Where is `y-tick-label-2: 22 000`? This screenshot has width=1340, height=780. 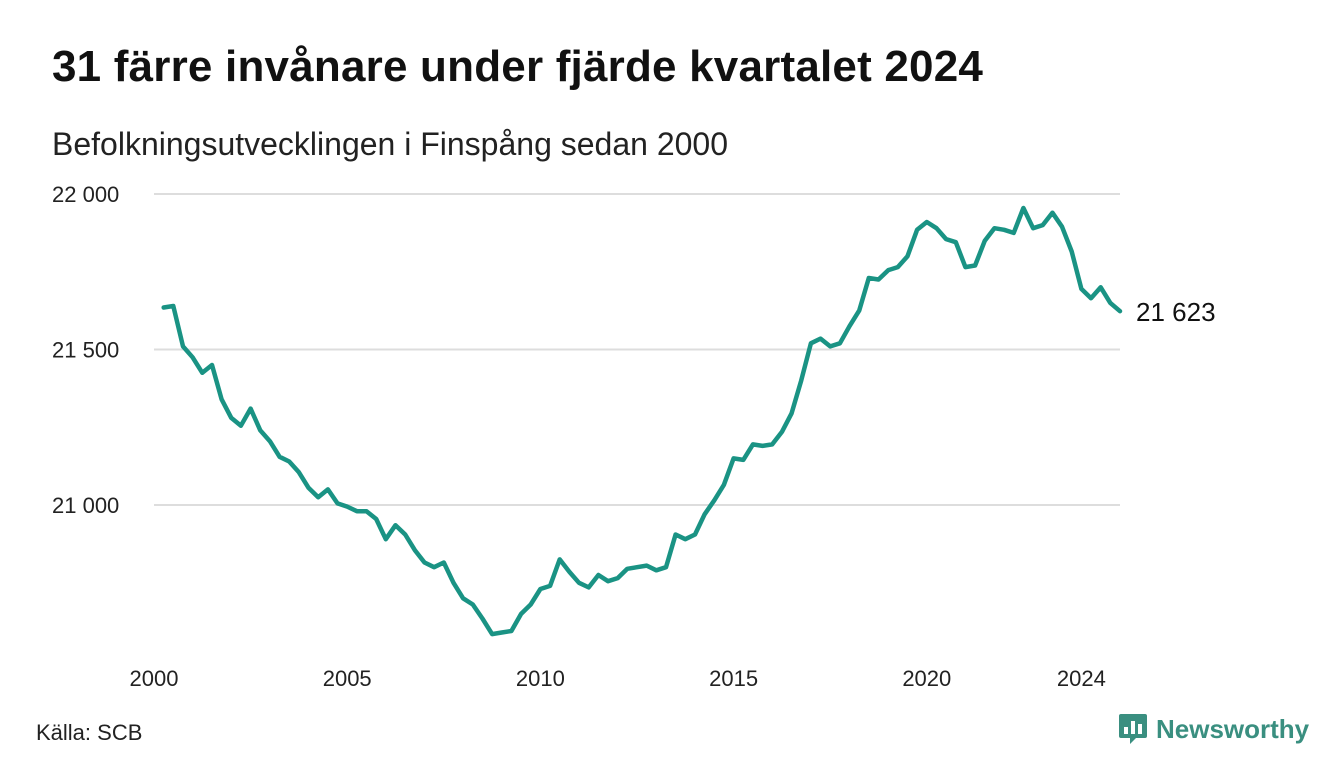
y-tick-label-2: 22 000 is located at coordinates (85, 194).